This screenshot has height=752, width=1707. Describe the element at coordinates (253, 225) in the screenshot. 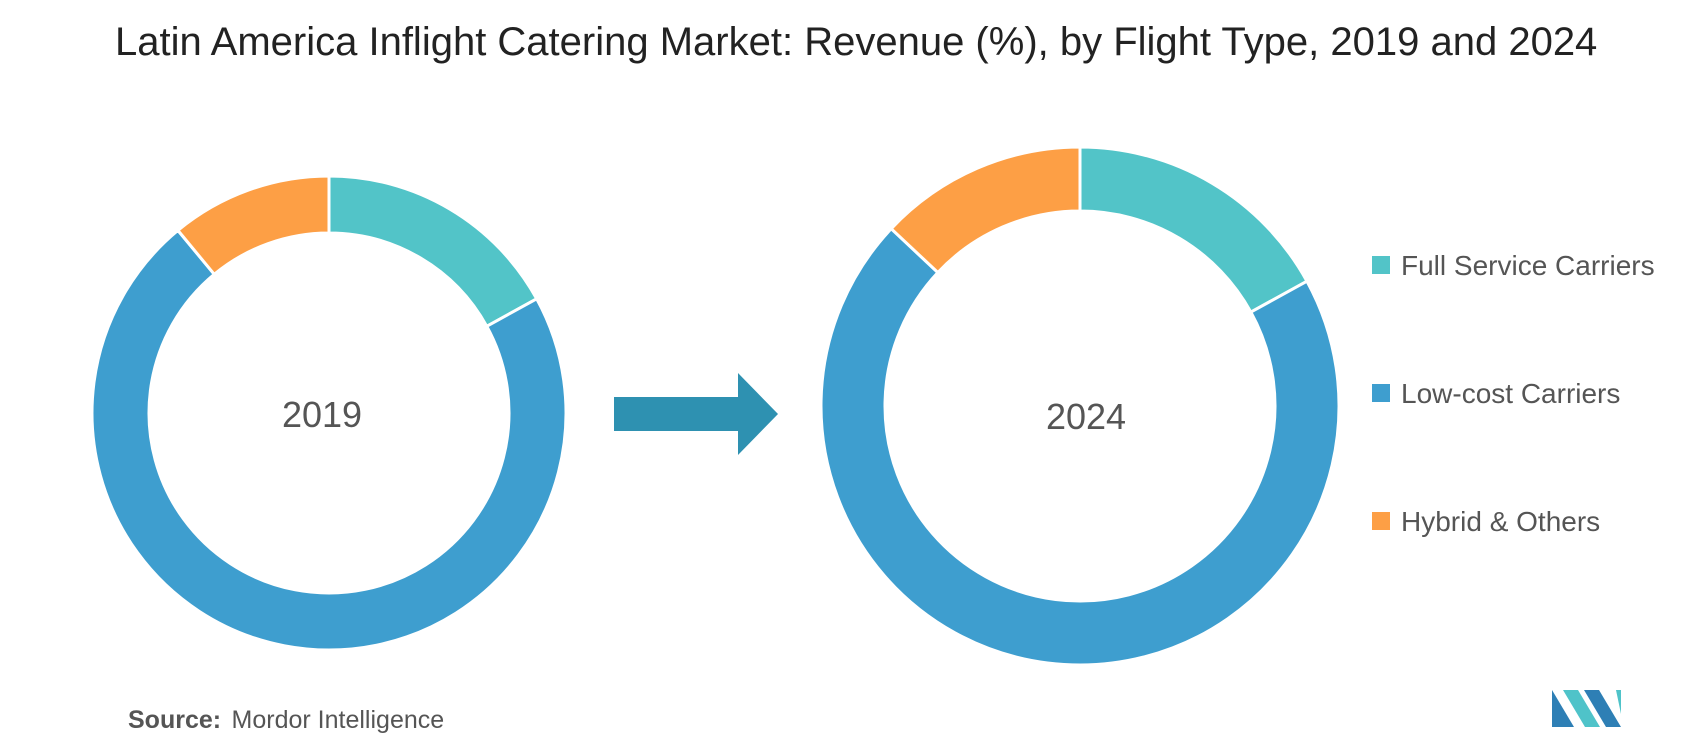

I see `donut-slice-2019-hybrid` at that location.